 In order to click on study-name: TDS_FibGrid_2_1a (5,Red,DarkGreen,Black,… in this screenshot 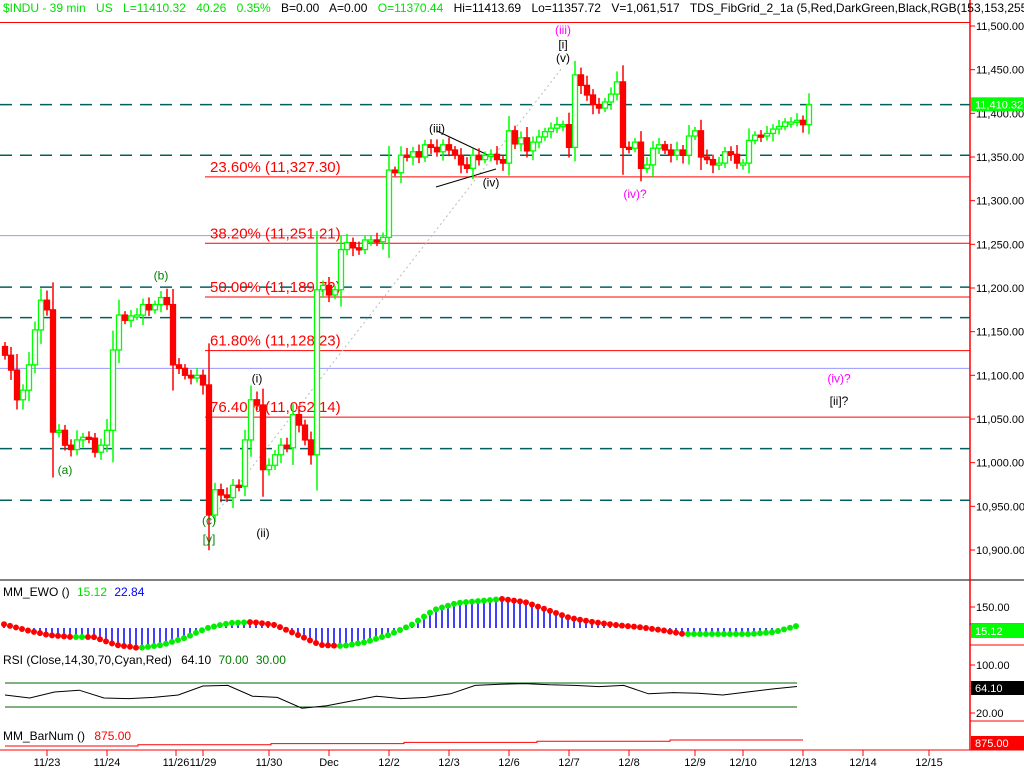, I will do `click(856, 8)`.